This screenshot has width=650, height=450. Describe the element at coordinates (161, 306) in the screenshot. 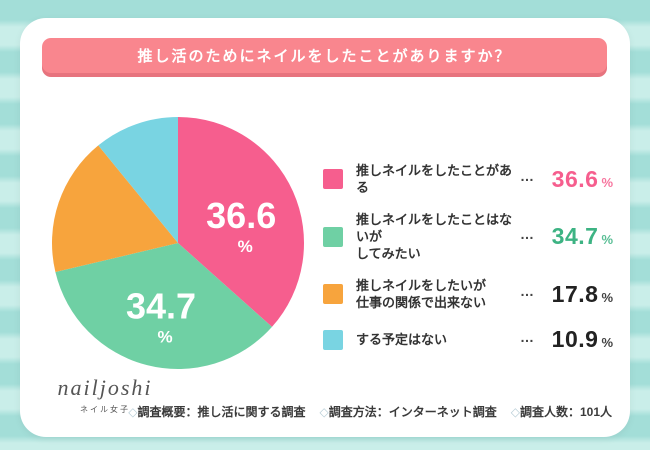

I see `pie-slice-value: 34.7` at that location.